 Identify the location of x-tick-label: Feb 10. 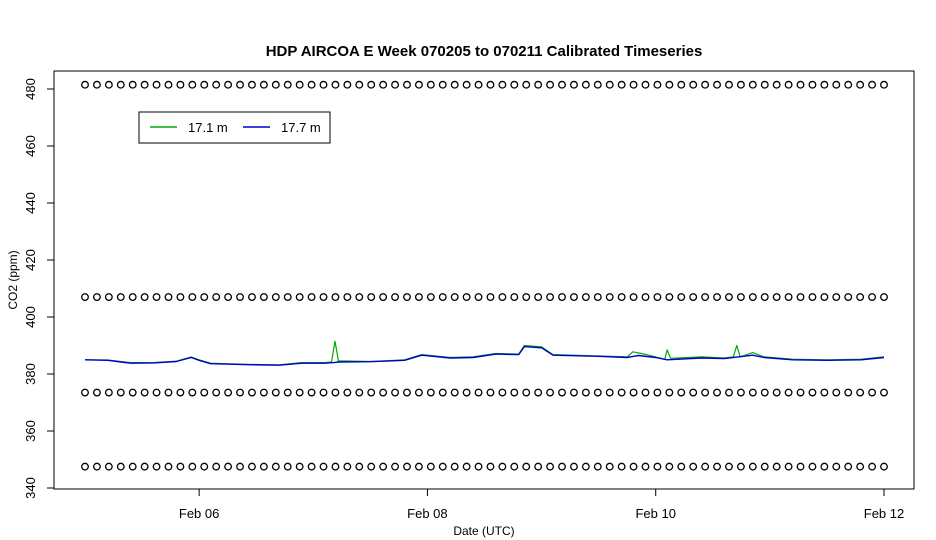
(655, 513).